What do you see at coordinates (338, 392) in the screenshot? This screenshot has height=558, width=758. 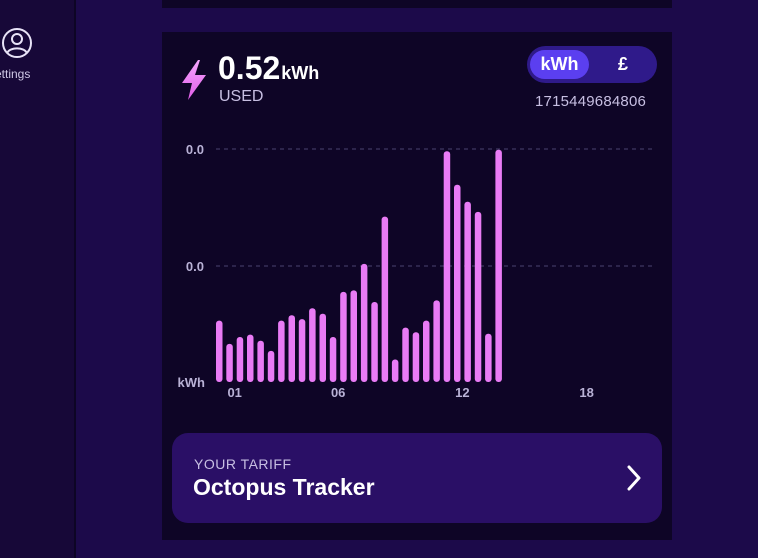 I see `x-tick-label: 06` at bounding box center [338, 392].